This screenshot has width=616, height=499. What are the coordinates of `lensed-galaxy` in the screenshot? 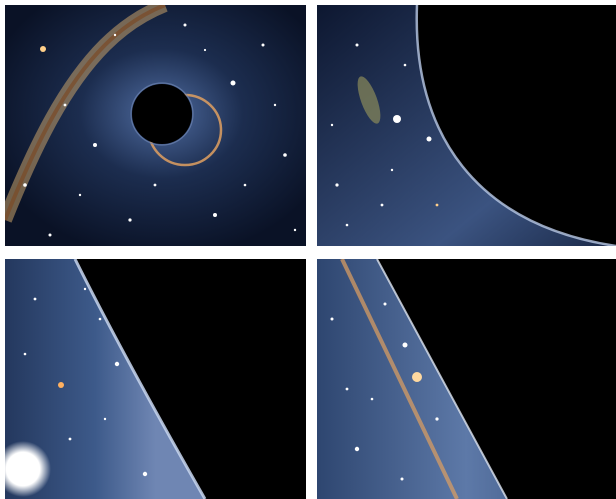 It's located at (369, 100).